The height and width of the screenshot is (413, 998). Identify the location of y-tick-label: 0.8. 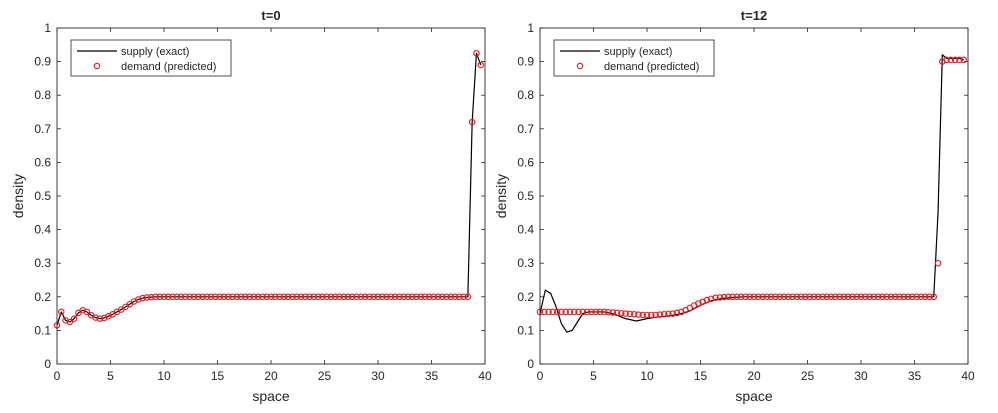
(525, 95).